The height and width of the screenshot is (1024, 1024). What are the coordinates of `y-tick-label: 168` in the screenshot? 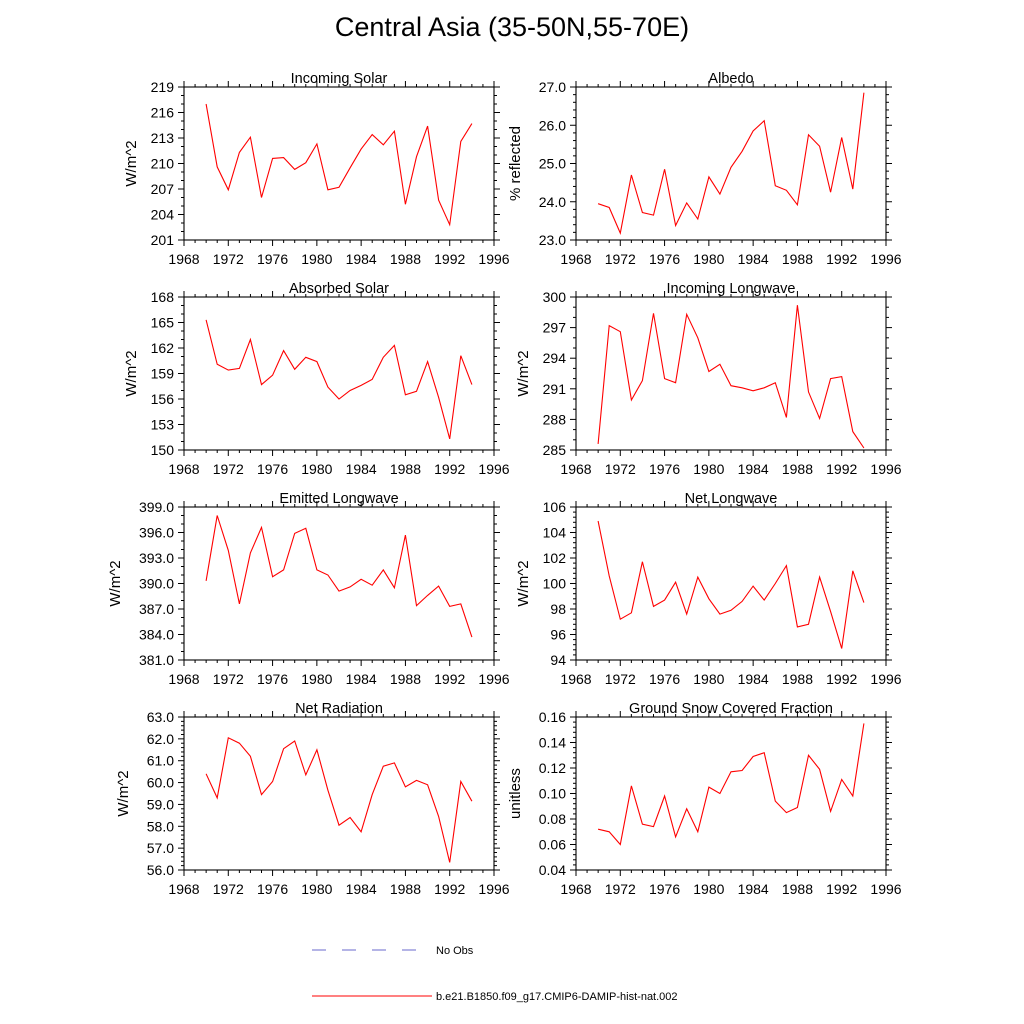 It's located at (163, 297).